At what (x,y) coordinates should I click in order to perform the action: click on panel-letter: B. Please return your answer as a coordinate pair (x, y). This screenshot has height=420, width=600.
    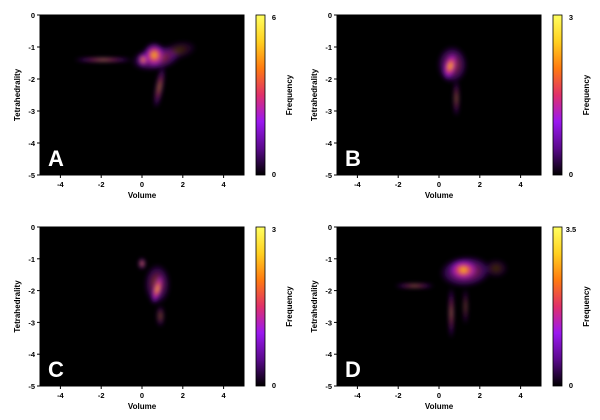
    Looking at the image, I should click on (353, 158).